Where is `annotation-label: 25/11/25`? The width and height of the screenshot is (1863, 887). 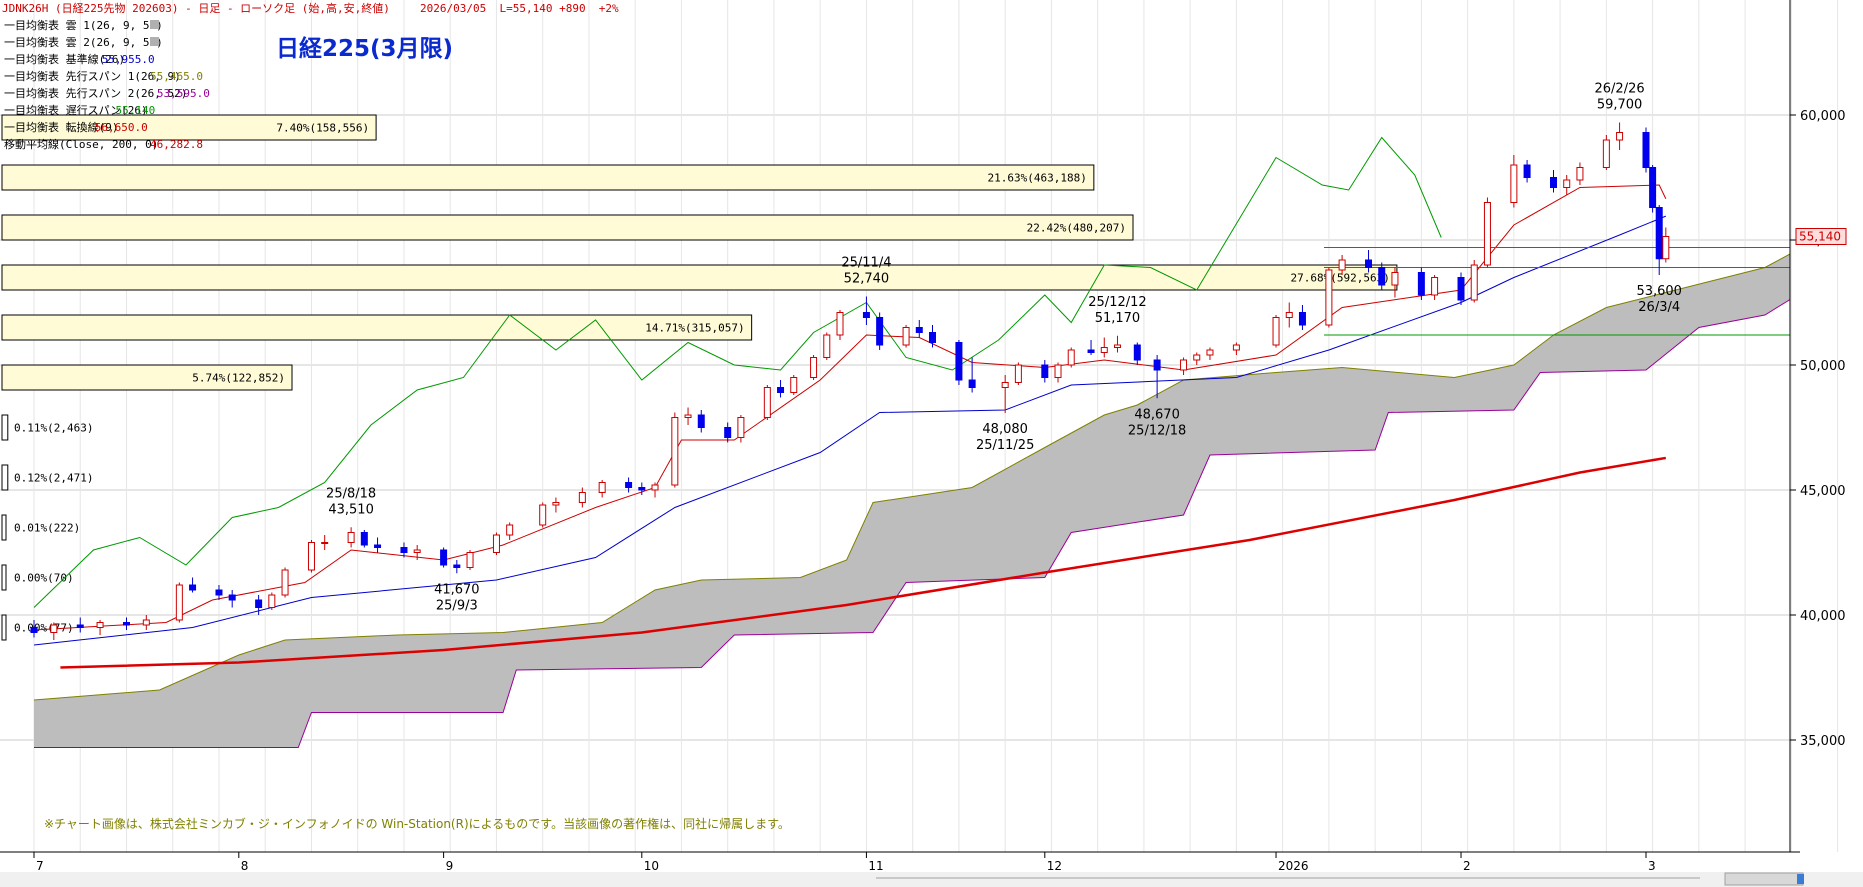
annotation-label: 25/11/25 is located at coordinates (1005, 445).